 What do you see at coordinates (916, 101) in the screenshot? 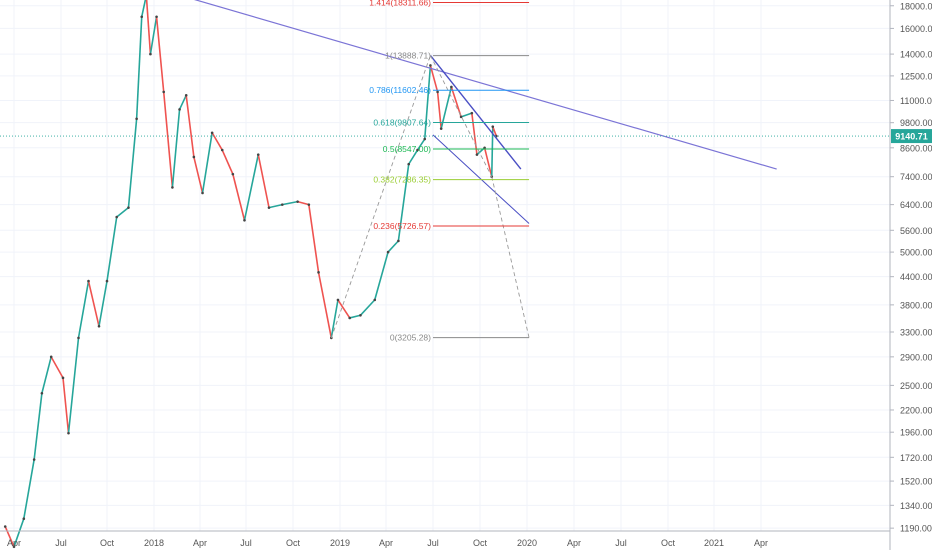
I see `price-tick-label: 11000.00` at bounding box center [916, 101].